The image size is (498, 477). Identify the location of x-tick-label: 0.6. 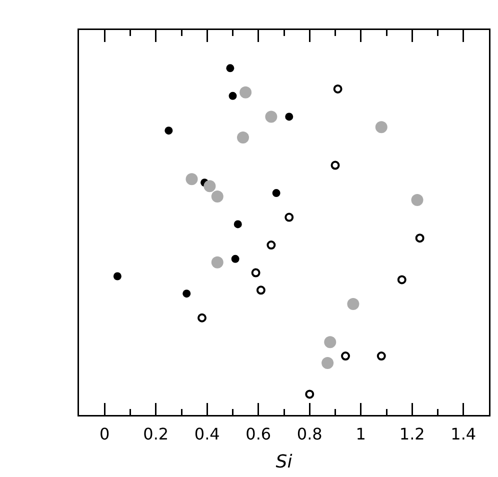
(259, 434).